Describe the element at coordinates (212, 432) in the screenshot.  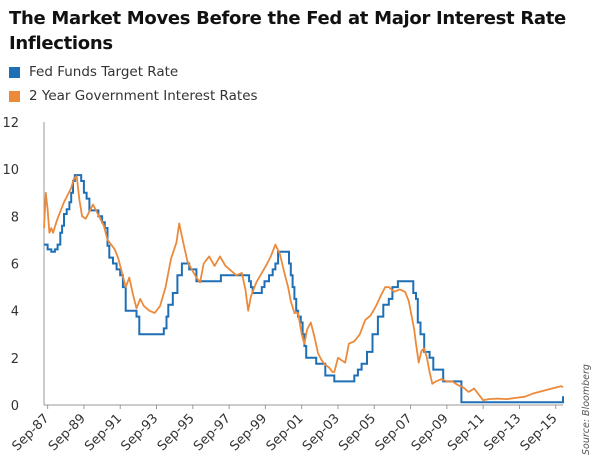
I see `x-tick-label: Sep-97` at that location.